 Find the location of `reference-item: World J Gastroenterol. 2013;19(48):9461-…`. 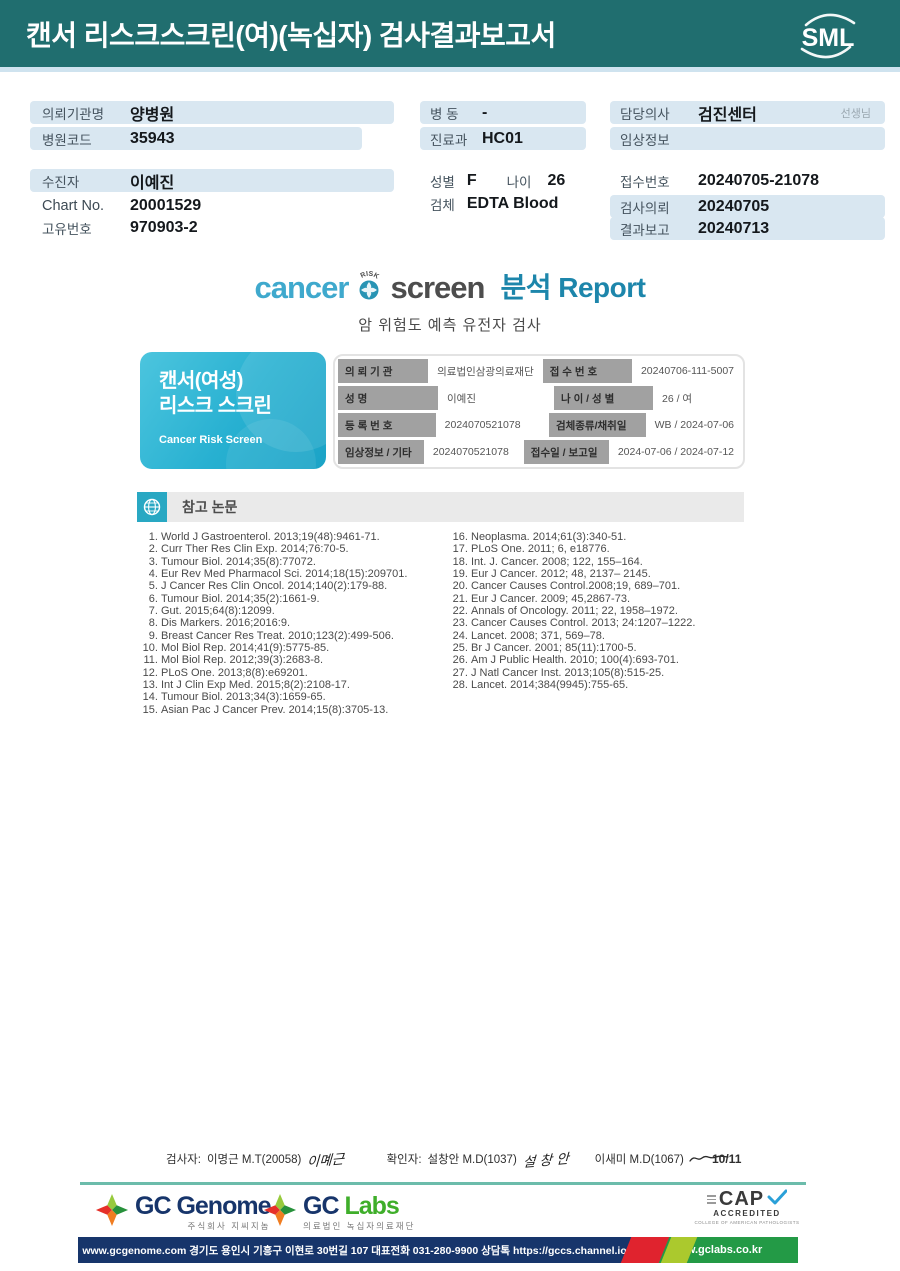

reference-item: World J Gastroenterol. 2013;19(48):9461-… is located at coordinates (299, 537).